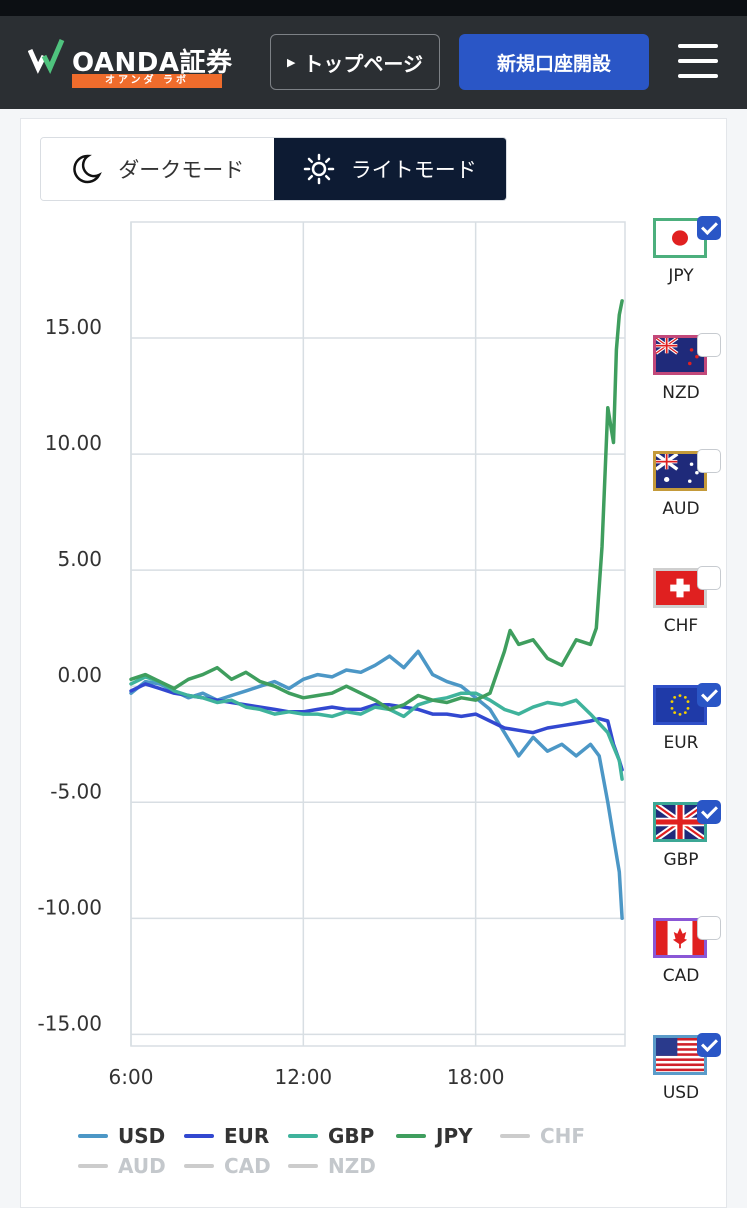  What do you see at coordinates (291, 62) in the screenshot?
I see `play-triangle-icon: ▶` at bounding box center [291, 62].